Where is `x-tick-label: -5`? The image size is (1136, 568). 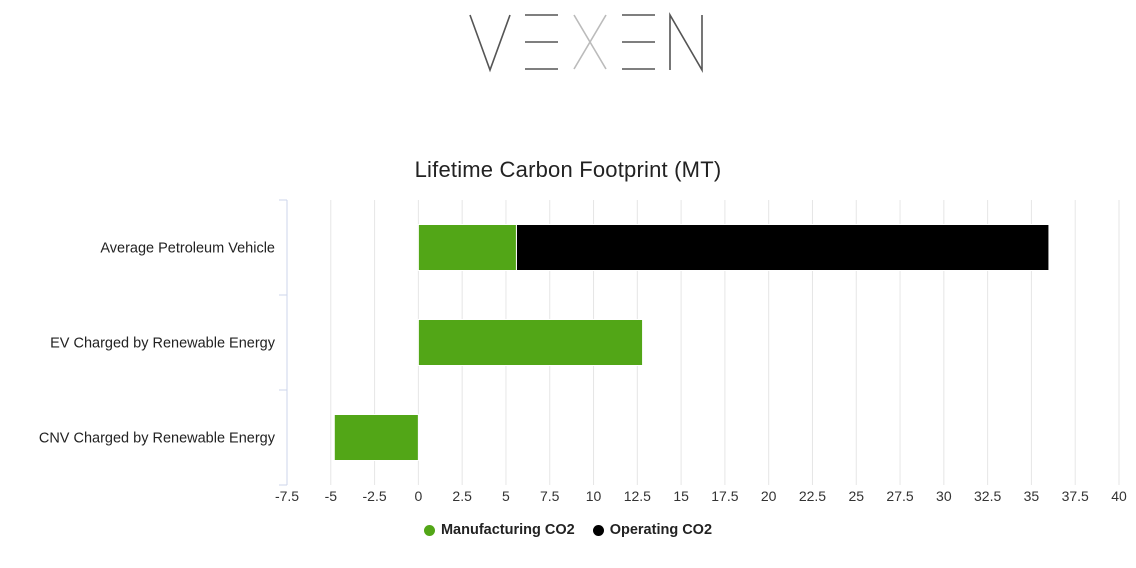 x-tick-label: -5 is located at coordinates (331, 496).